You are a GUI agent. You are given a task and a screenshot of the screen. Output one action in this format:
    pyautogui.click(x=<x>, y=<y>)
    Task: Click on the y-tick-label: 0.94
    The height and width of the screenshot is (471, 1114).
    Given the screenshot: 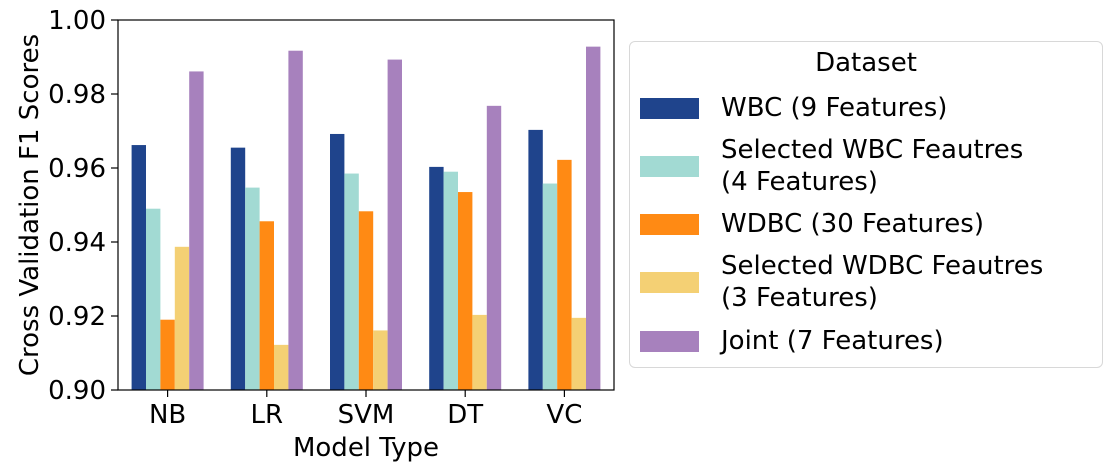 What is the action you would take?
    pyautogui.click(x=77, y=243)
    